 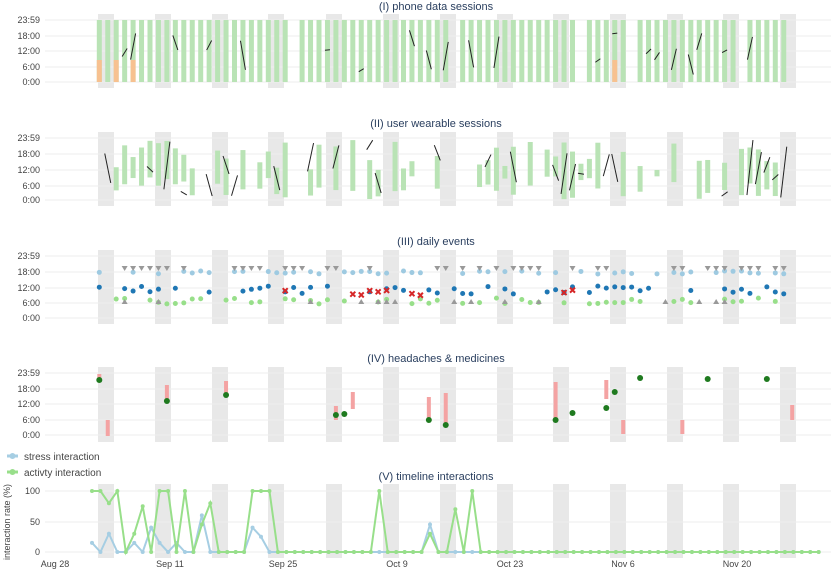 What do you see at coordinates (436, 124) in the screenshot?
I see `title-wearable: (II) user wearable sessions` at bounding box center [436, 124].